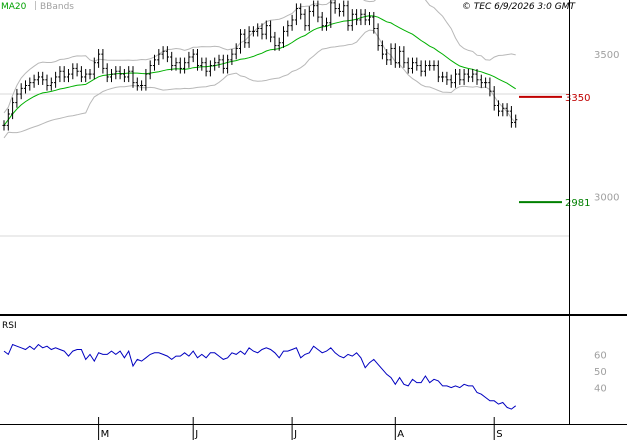 The image size is (627, 440). Describe the element at coordinates (600, 389) in the screenshot. I see `rsi-tick-label: 40` at that location.